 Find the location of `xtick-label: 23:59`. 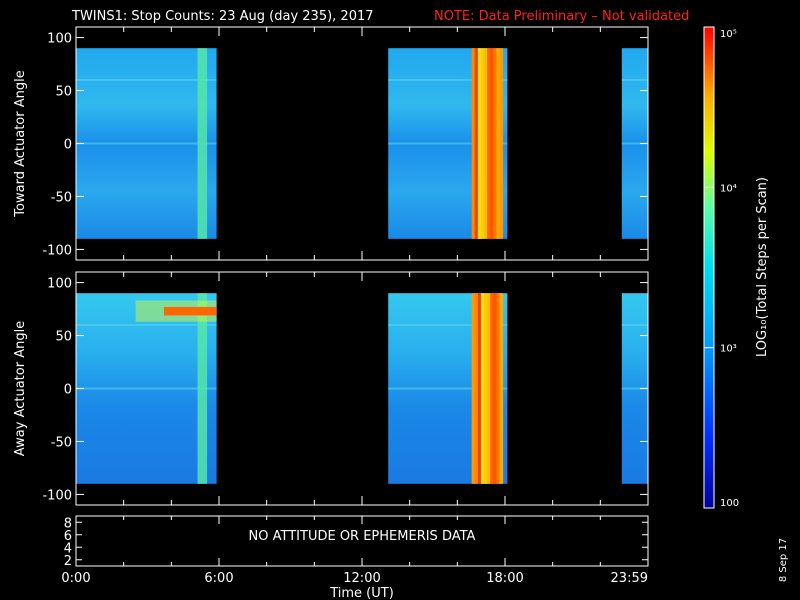

xtick-label: 23:59 is located at coordinates (629, 578).